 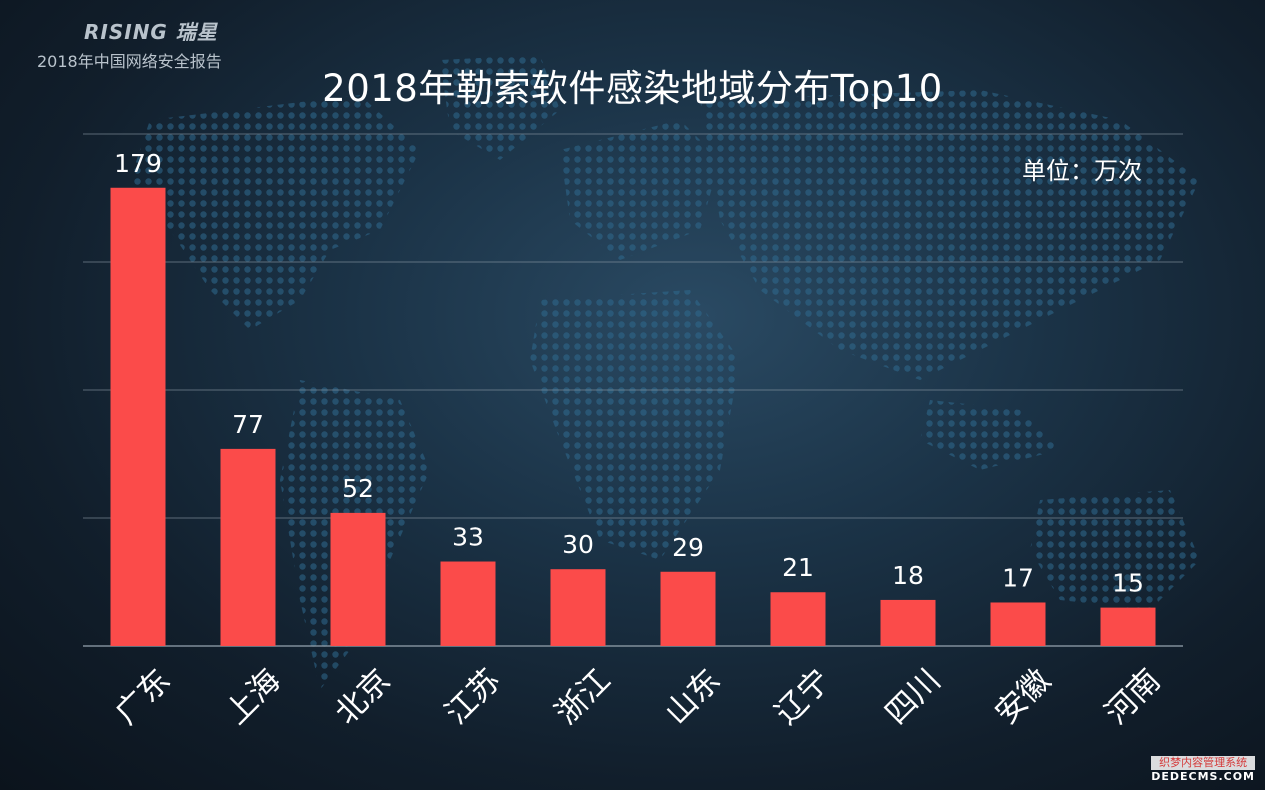 What do you see at coordinates (908, 575) in the screenshot?
I see `data-label: 18` at bounding box center [908, 575].